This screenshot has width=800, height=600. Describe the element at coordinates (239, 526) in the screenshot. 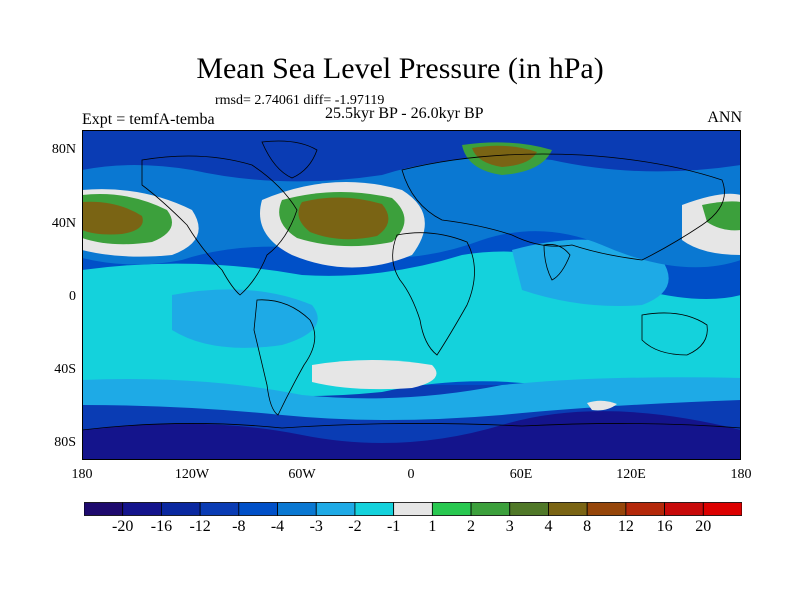

I see `colorbar-label: -8` at that location.